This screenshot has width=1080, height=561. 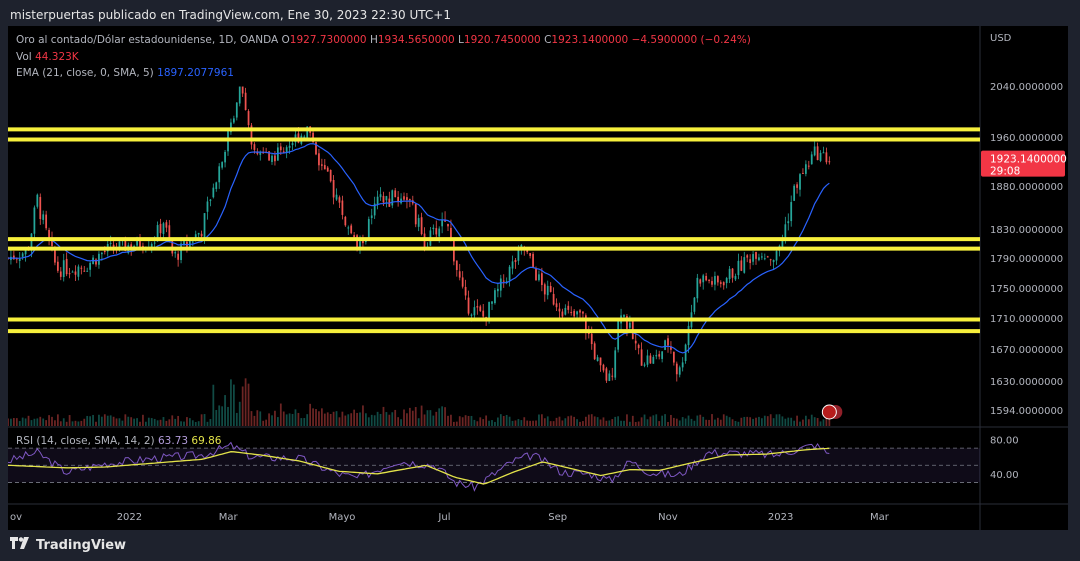 What do you see at coordinates (1026, 138) in the screenshot?
I see `price-tick-label: 1960.0000000` at bounding box center [1026, 138].